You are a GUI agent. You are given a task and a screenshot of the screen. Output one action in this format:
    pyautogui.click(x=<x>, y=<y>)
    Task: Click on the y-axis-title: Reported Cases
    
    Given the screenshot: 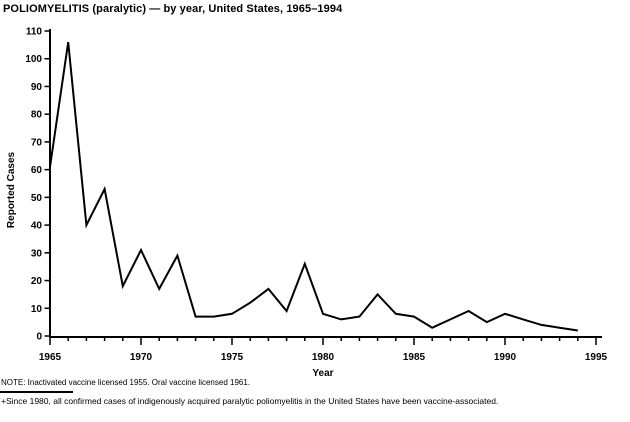 What is the action you would take?
    pyautogui.click(x=11, y=189)
    